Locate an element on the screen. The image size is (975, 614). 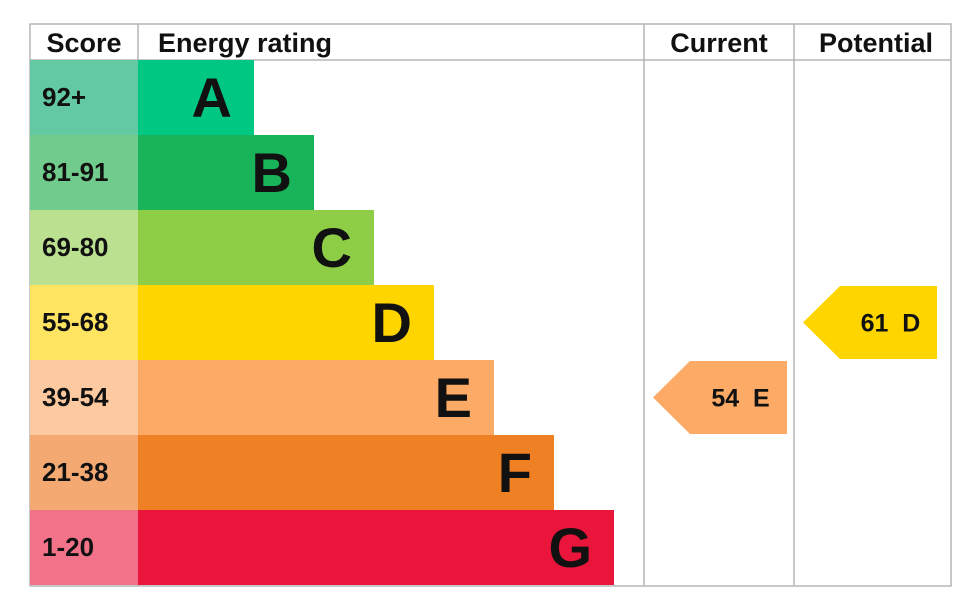
score-cell-g is located at coordinates (84, 547).